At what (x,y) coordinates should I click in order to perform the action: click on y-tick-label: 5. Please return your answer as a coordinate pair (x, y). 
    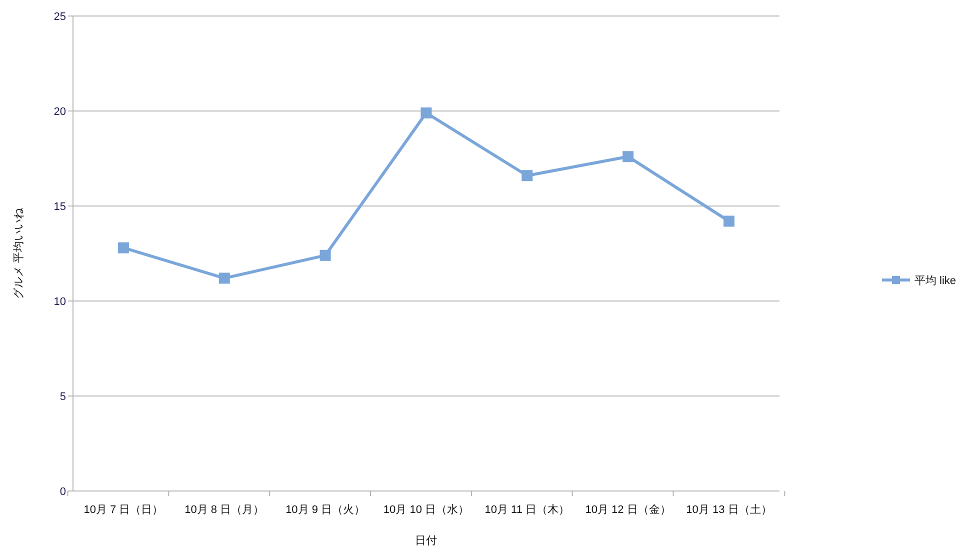
    Looking at the image, I should click on (63, 396).